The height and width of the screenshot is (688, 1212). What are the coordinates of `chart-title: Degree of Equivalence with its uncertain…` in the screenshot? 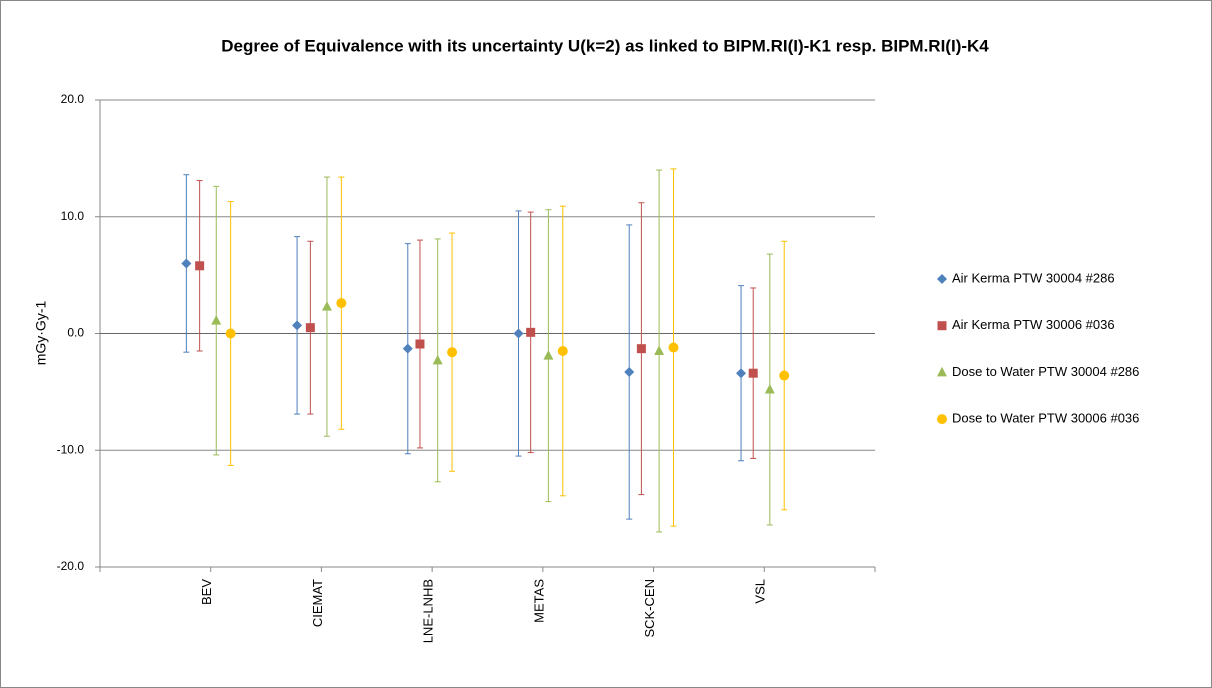 It's located at (605, 45).